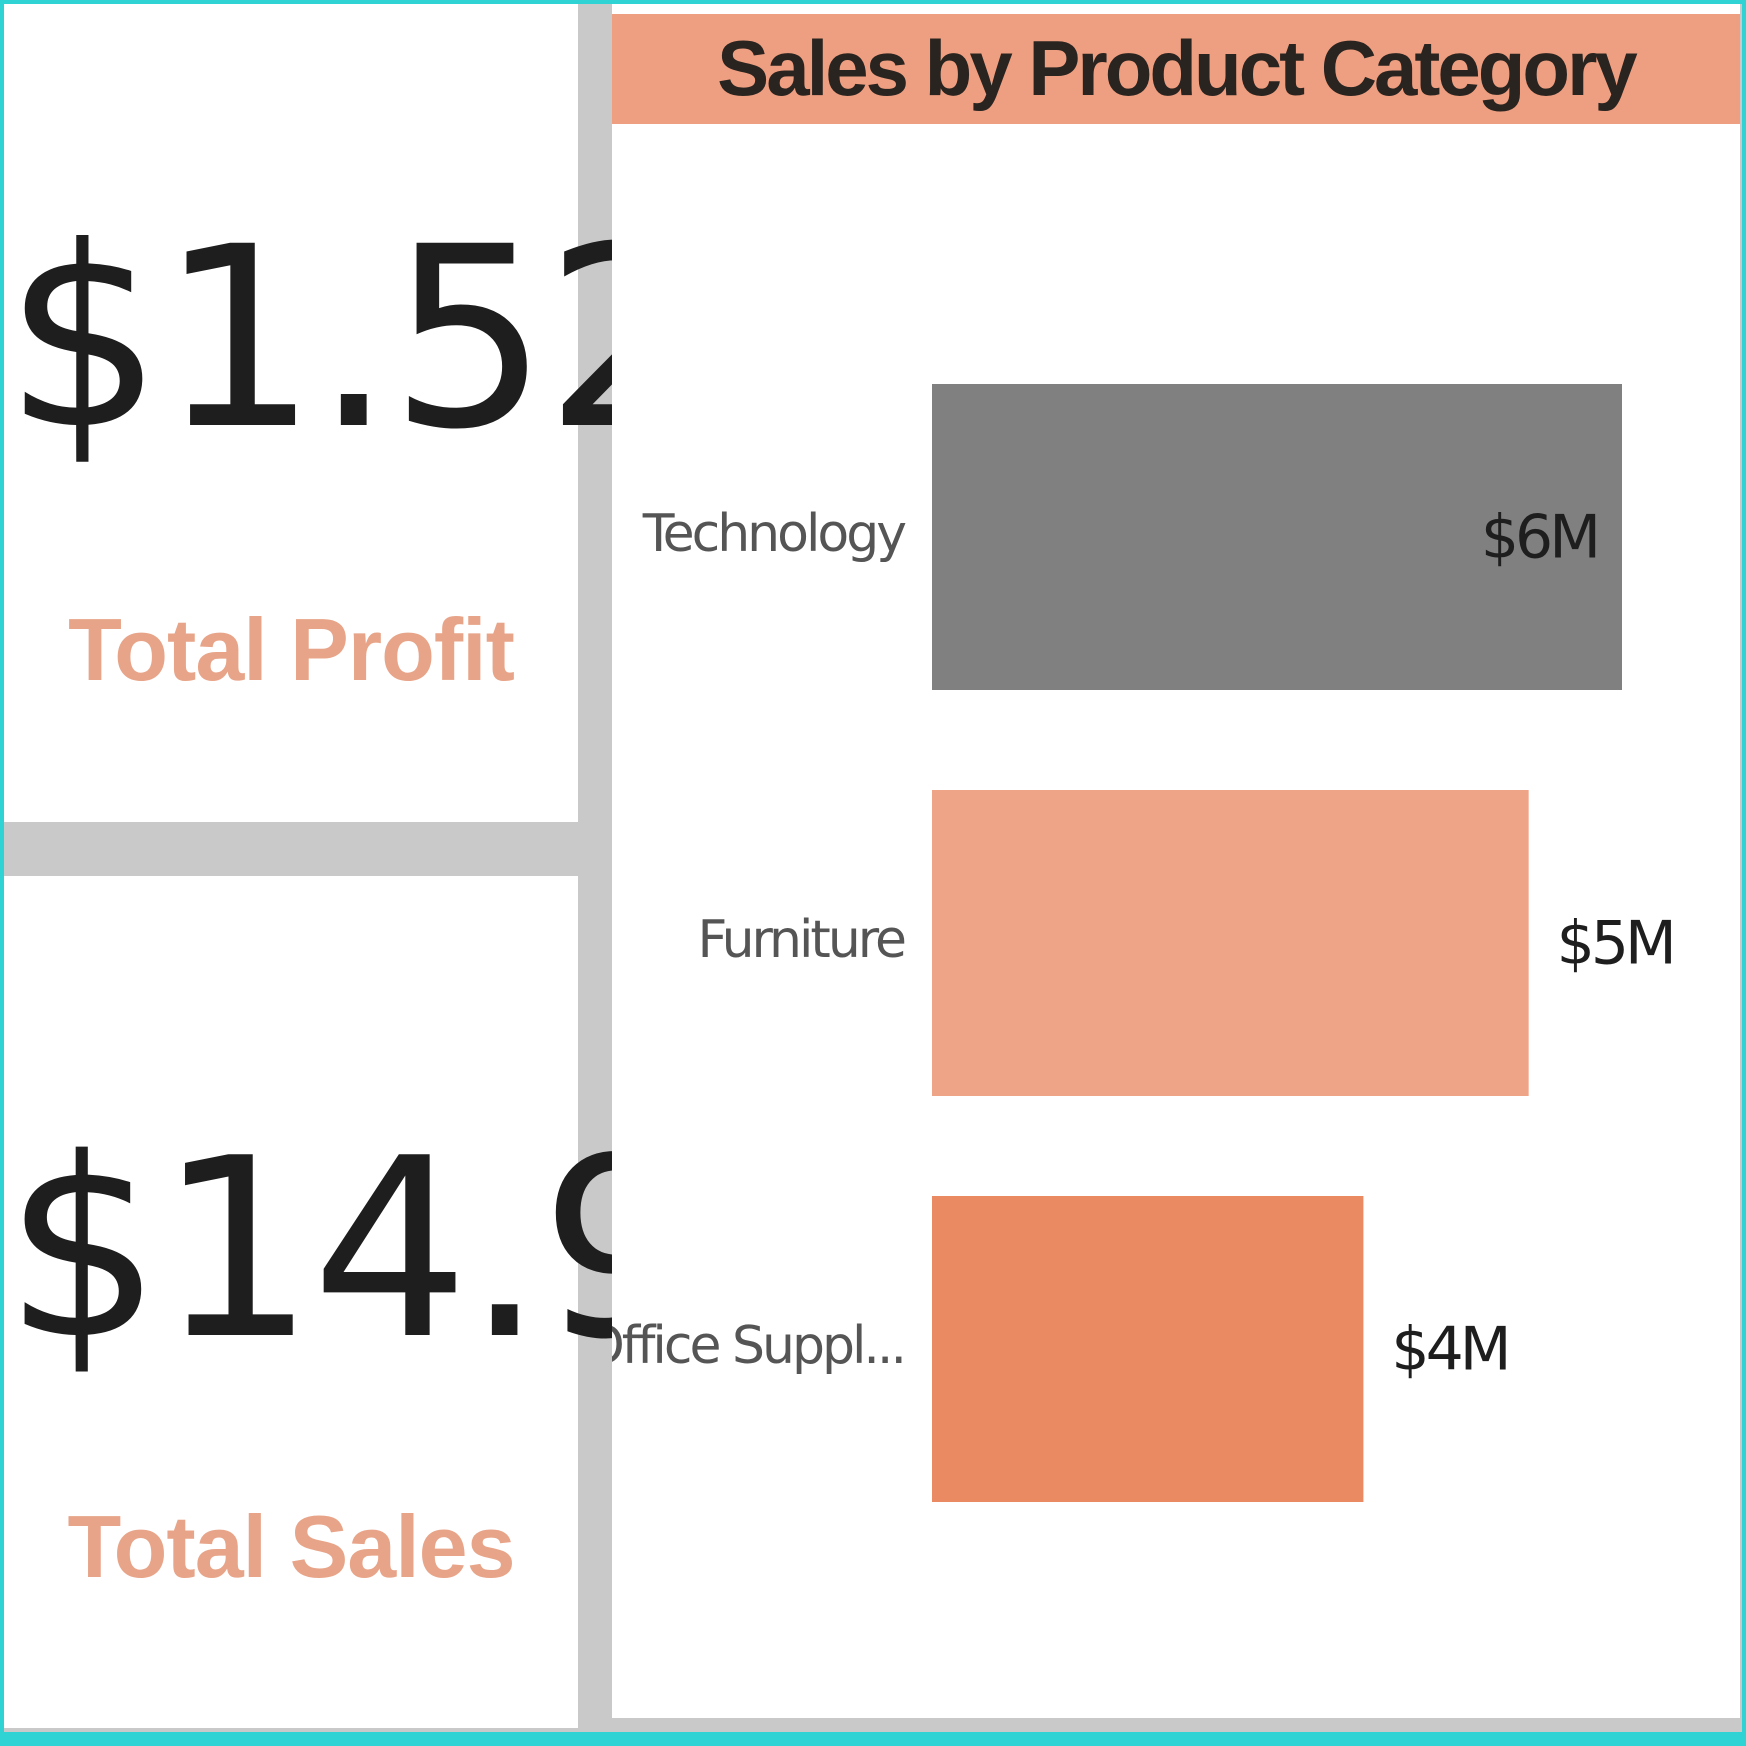 This screenshot has height=1746, width=1746. What do you see at coordinates (533, 1250) in the screenshot?
I see `total-sales-value: $14.92M` at bounding box center [533, 1250].